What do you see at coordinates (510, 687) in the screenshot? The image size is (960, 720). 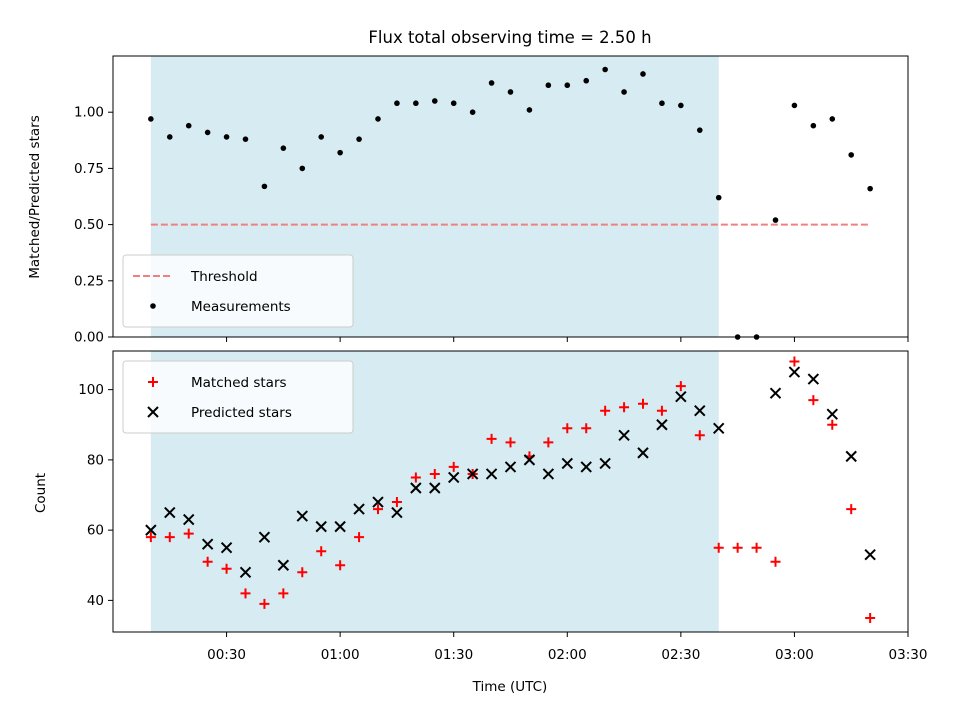 I see `x-axis-label: Time (UTC)` at bounding box center [510, 687].